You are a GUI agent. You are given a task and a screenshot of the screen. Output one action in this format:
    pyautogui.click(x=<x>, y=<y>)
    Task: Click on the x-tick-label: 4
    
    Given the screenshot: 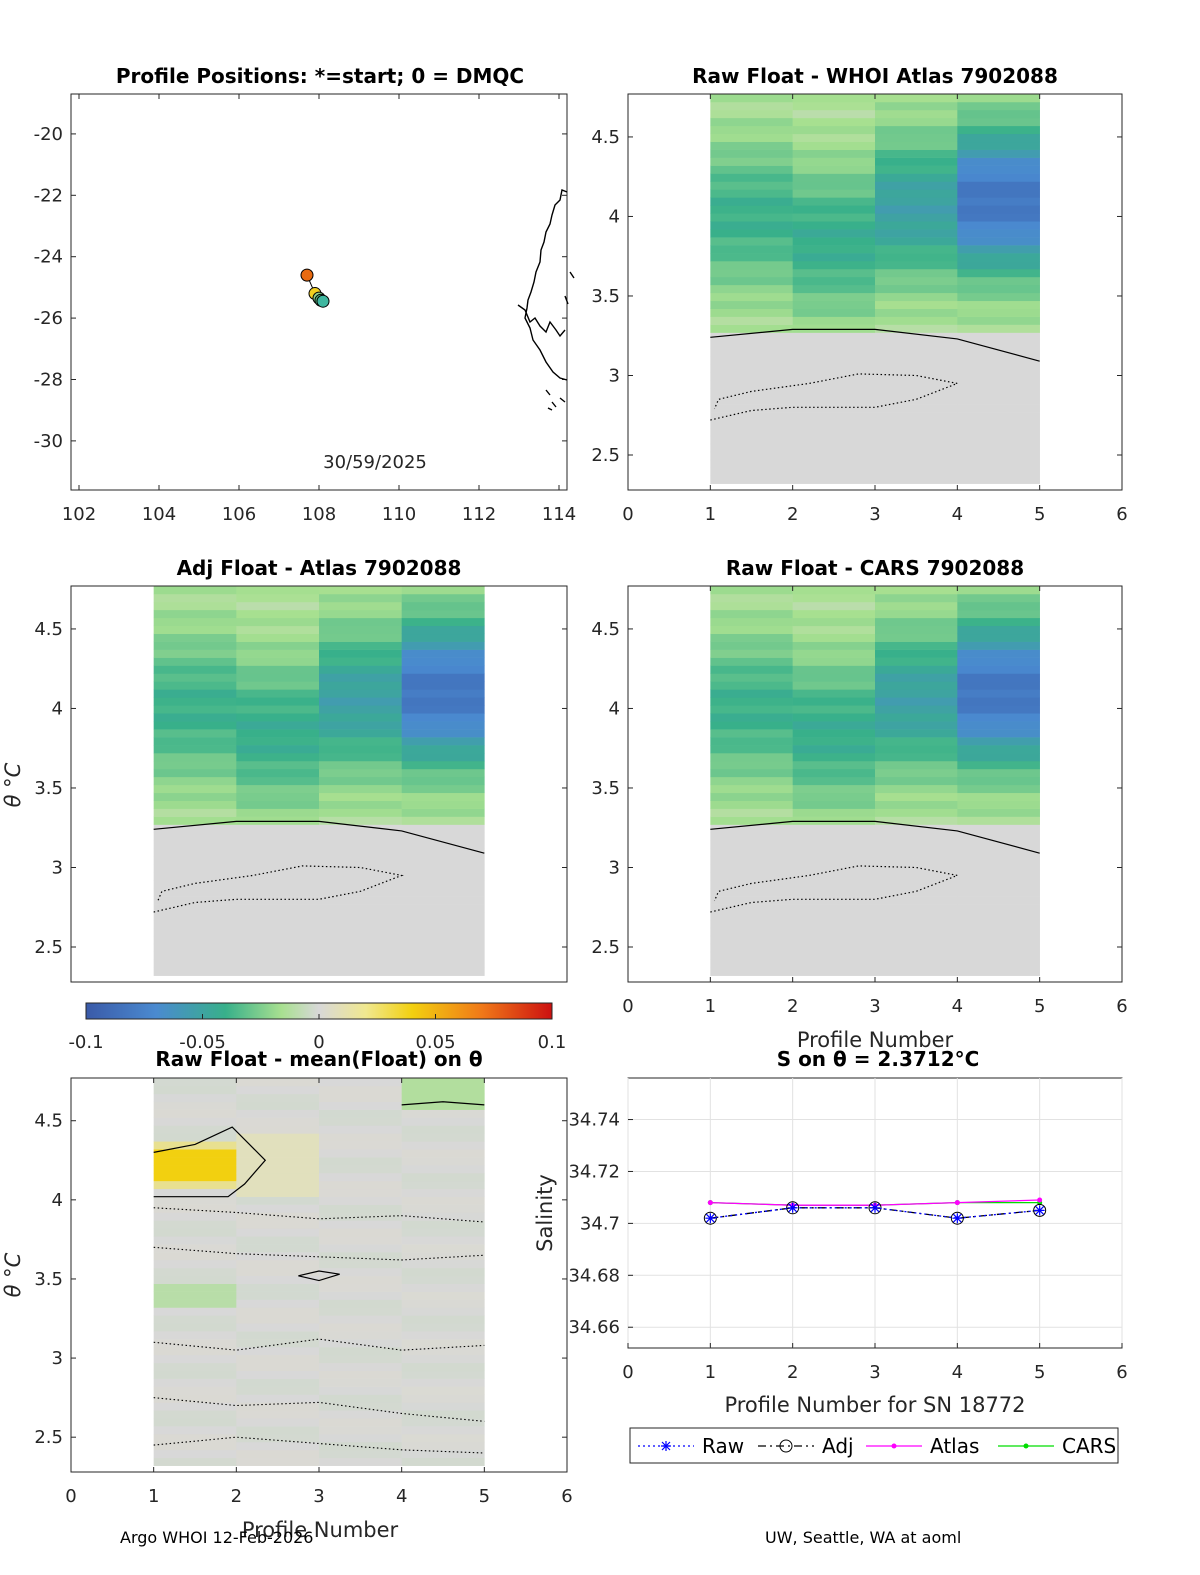 What is the action you would take?
    pyautogui.click(x=957, y=514)
    